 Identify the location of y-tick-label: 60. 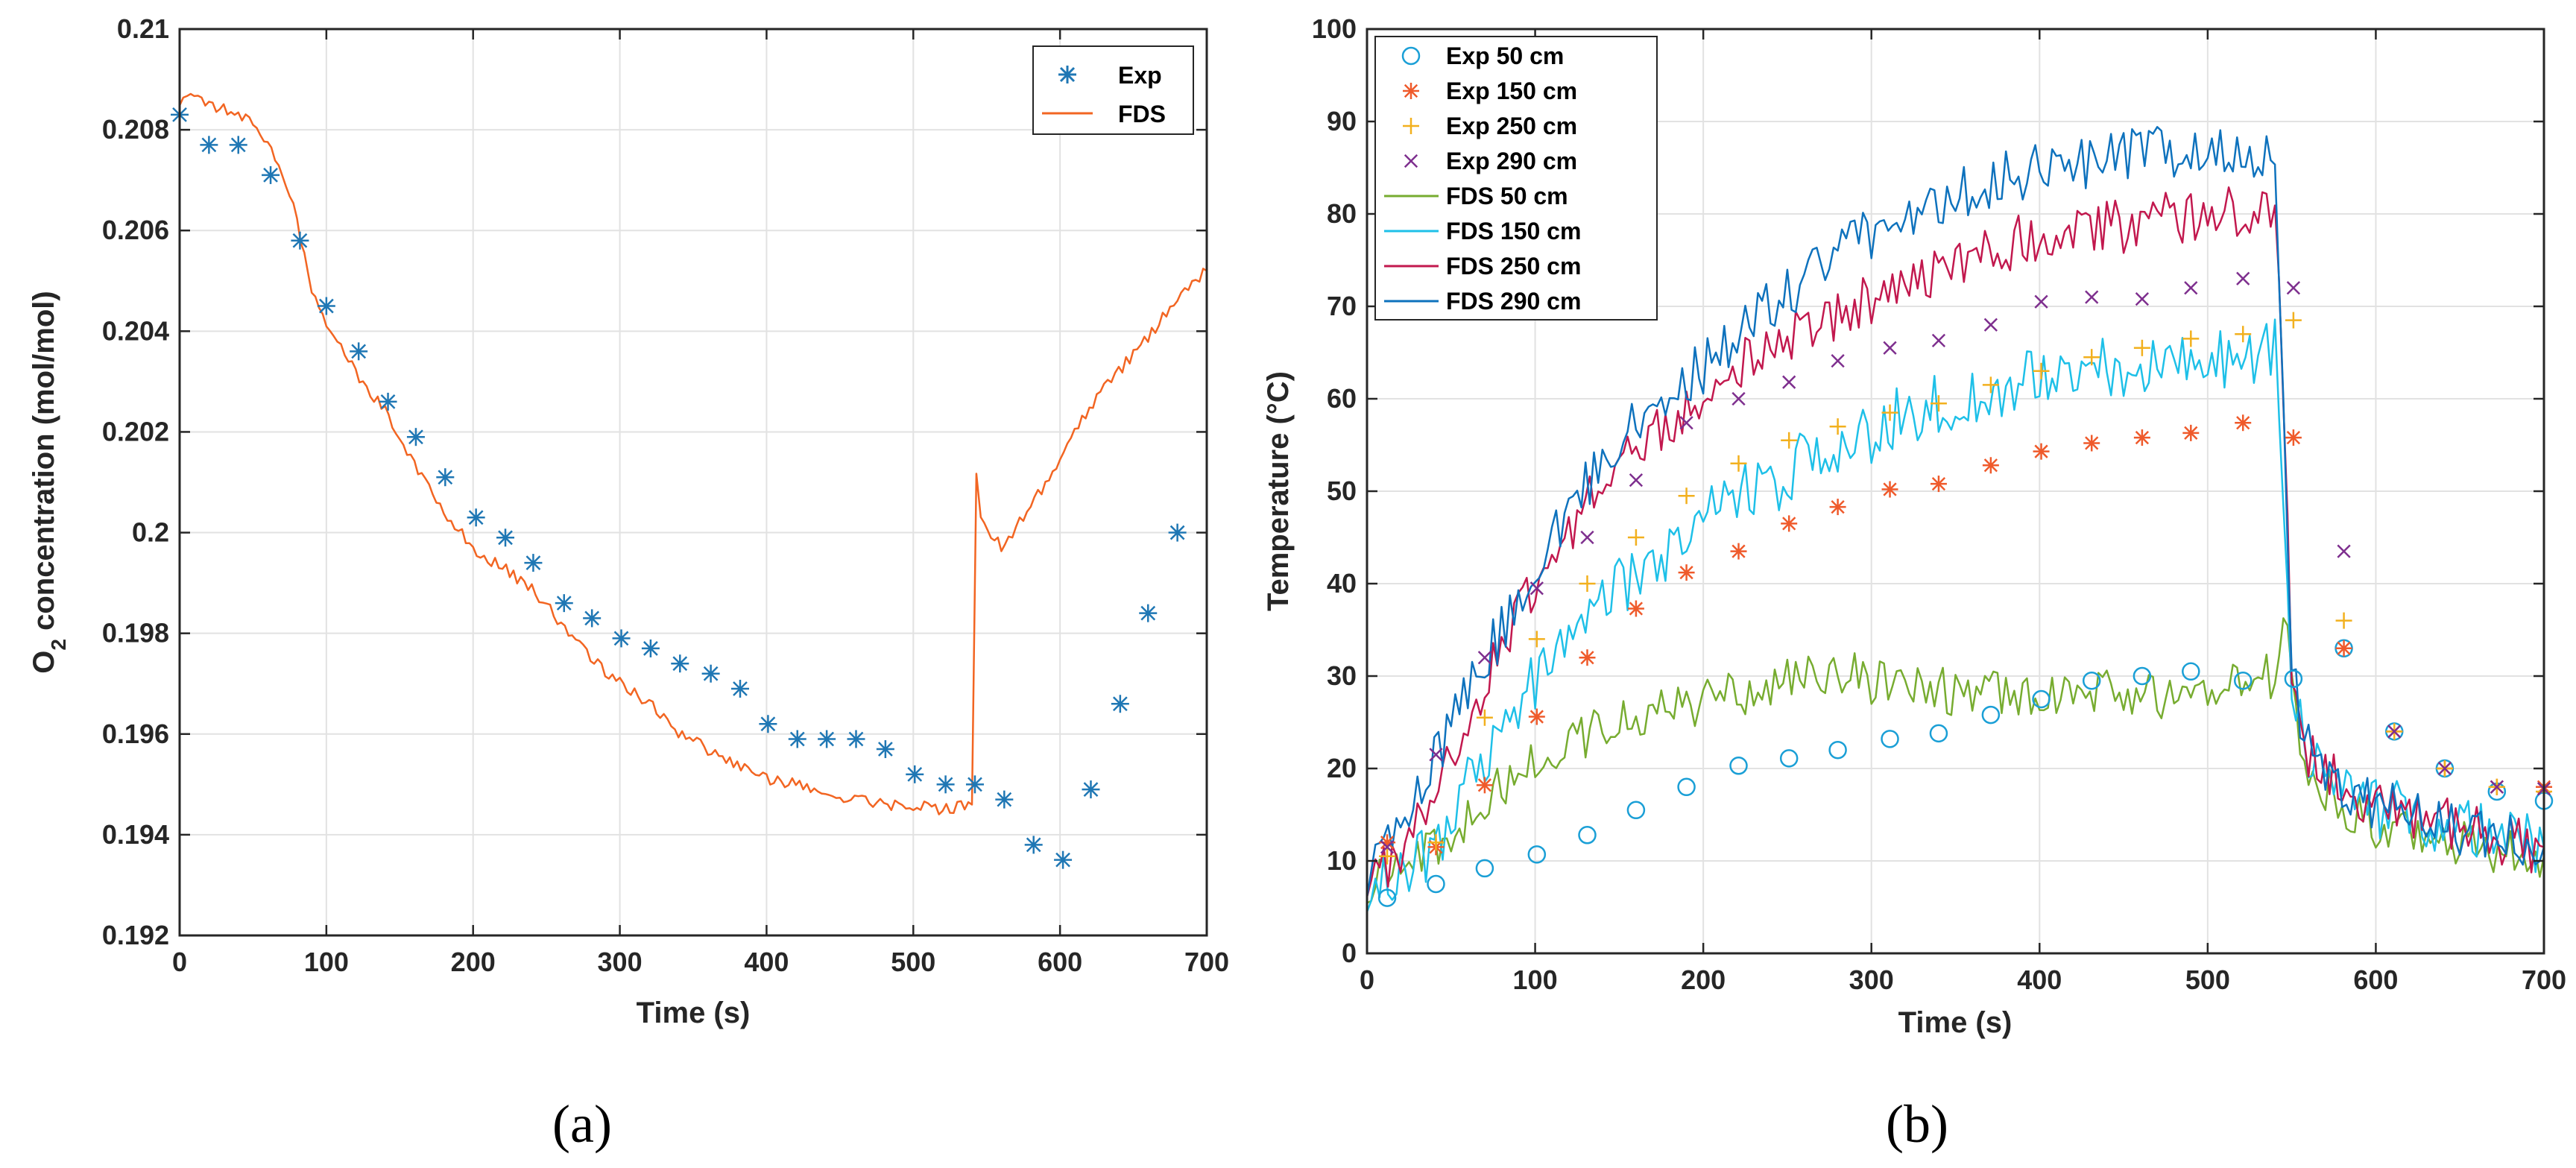
(1342, 399).